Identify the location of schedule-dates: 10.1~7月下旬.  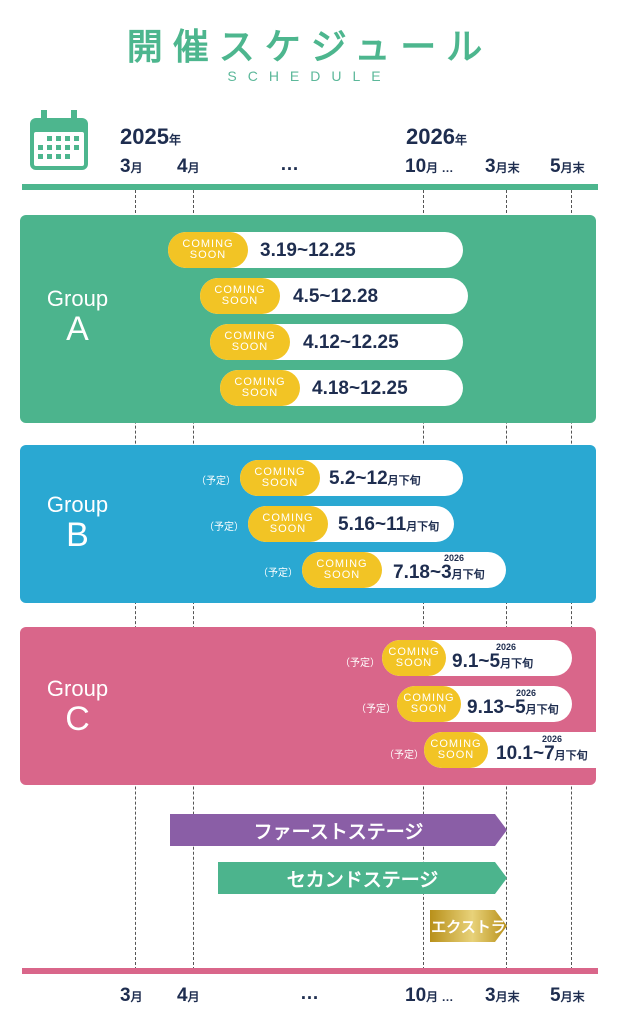
(542, 753).